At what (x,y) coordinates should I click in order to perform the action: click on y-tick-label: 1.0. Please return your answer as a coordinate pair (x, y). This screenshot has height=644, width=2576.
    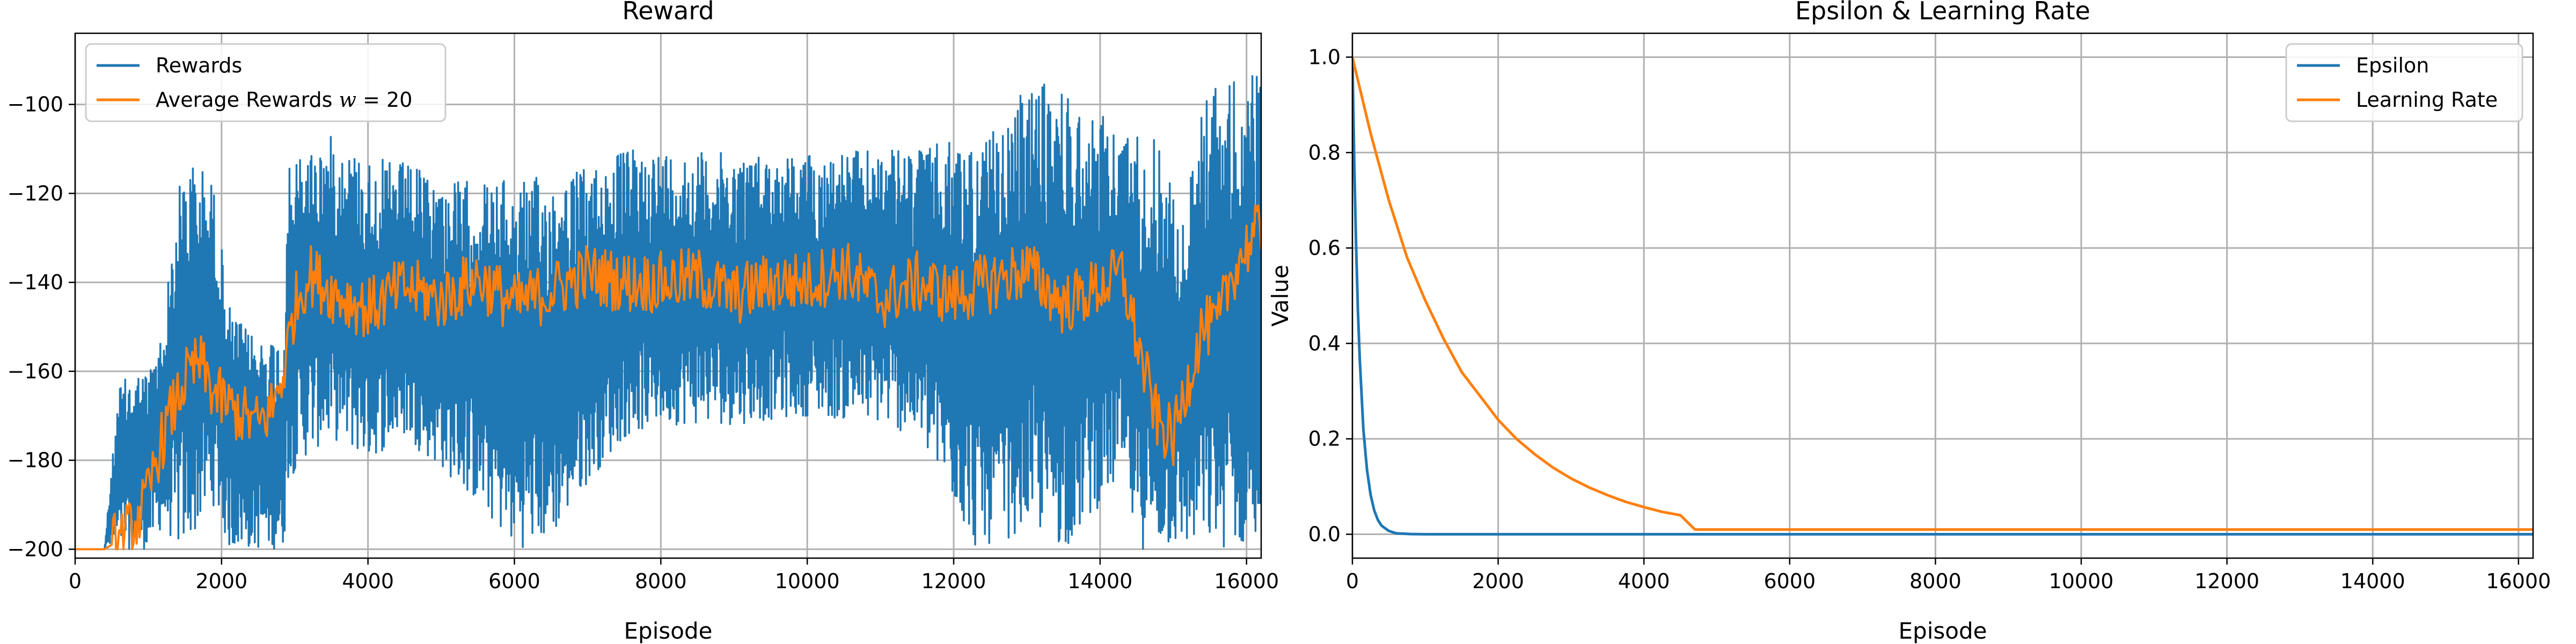
    Looking at the image, I should click on (1324, 57).